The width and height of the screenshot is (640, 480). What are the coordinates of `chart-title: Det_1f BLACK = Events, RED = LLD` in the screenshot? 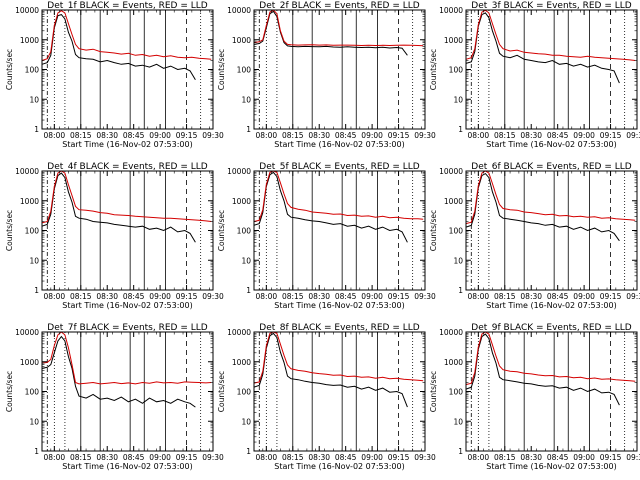 It's located at (127, 6).